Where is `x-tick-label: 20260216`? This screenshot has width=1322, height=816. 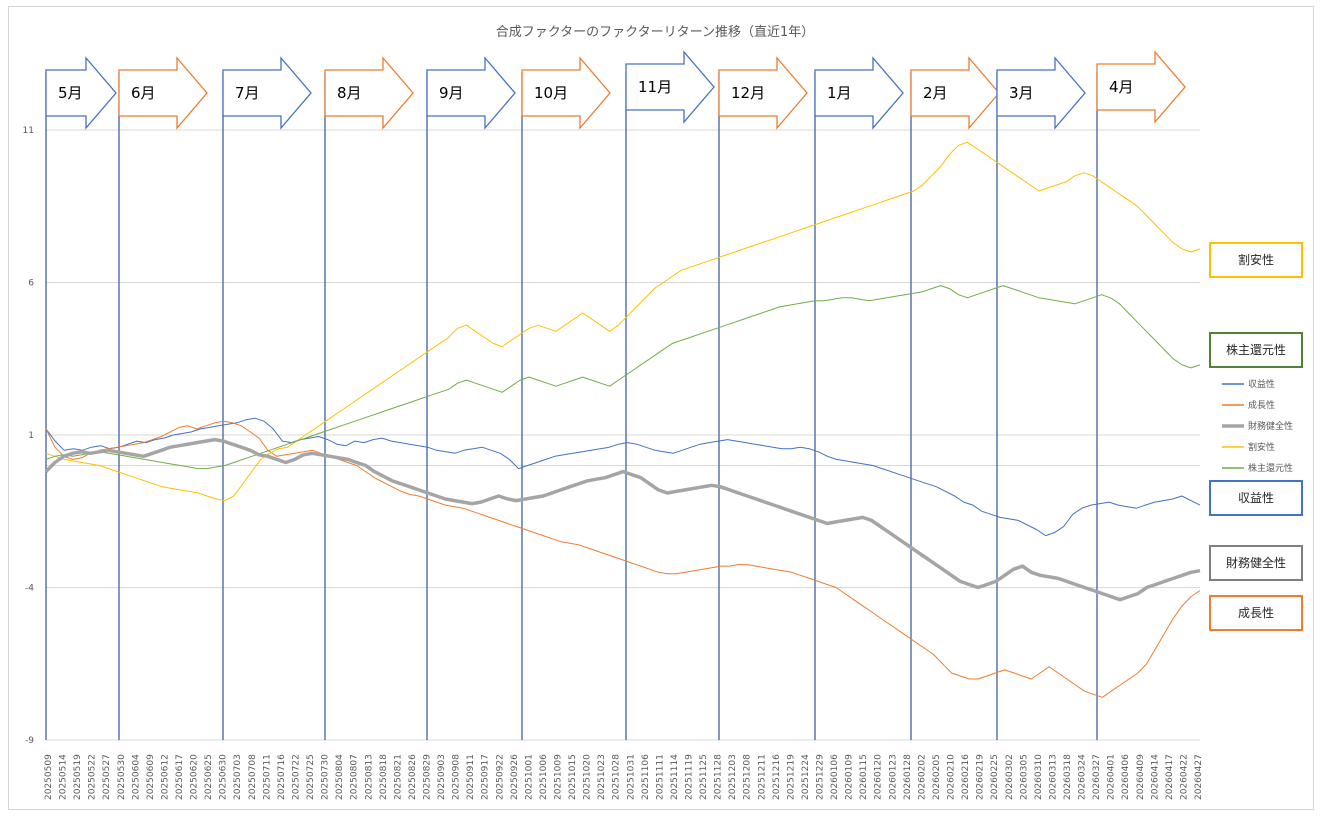 x-tick-label: 20260216 is located at coordinates (966, 777).